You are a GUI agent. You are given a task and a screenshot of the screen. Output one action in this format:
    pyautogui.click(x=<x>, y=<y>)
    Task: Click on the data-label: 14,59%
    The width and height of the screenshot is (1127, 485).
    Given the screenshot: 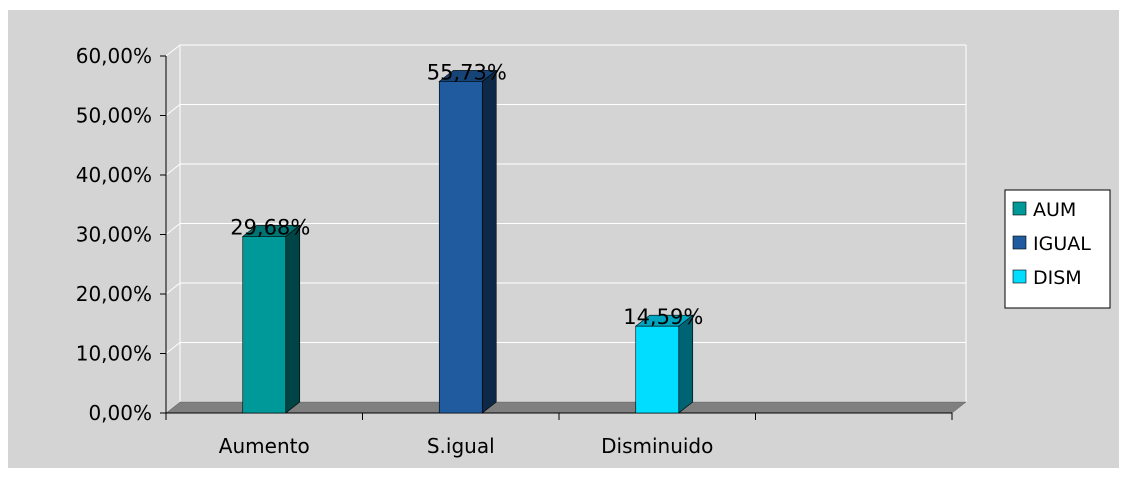 What is the action you would take?
    pyautogui.click(x=663, y=317)
    